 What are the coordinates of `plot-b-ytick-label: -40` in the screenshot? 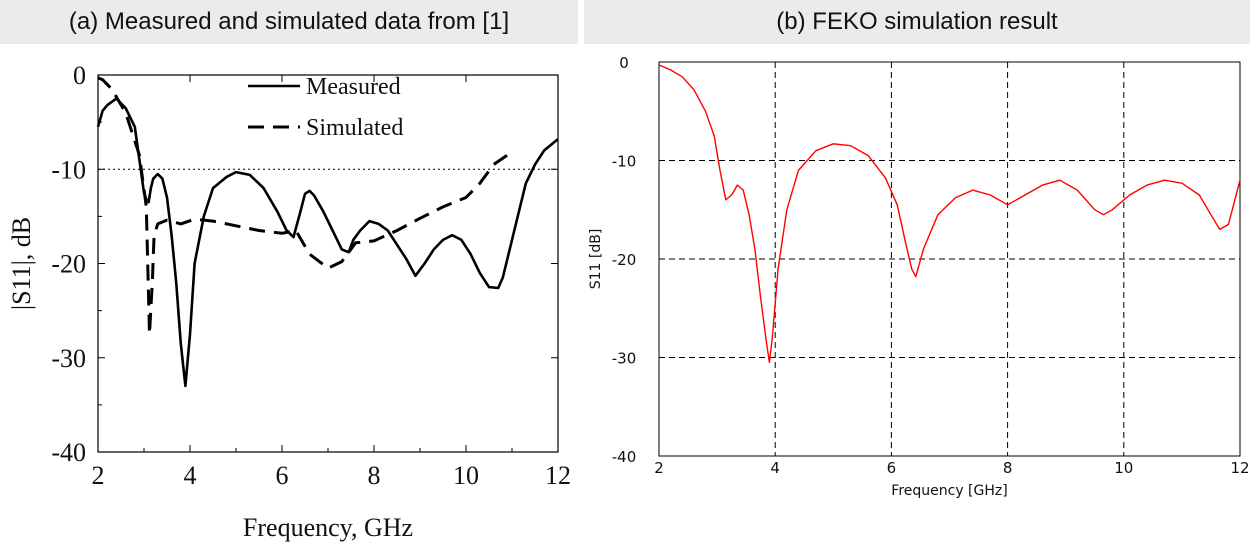 It's located at (624, 457).